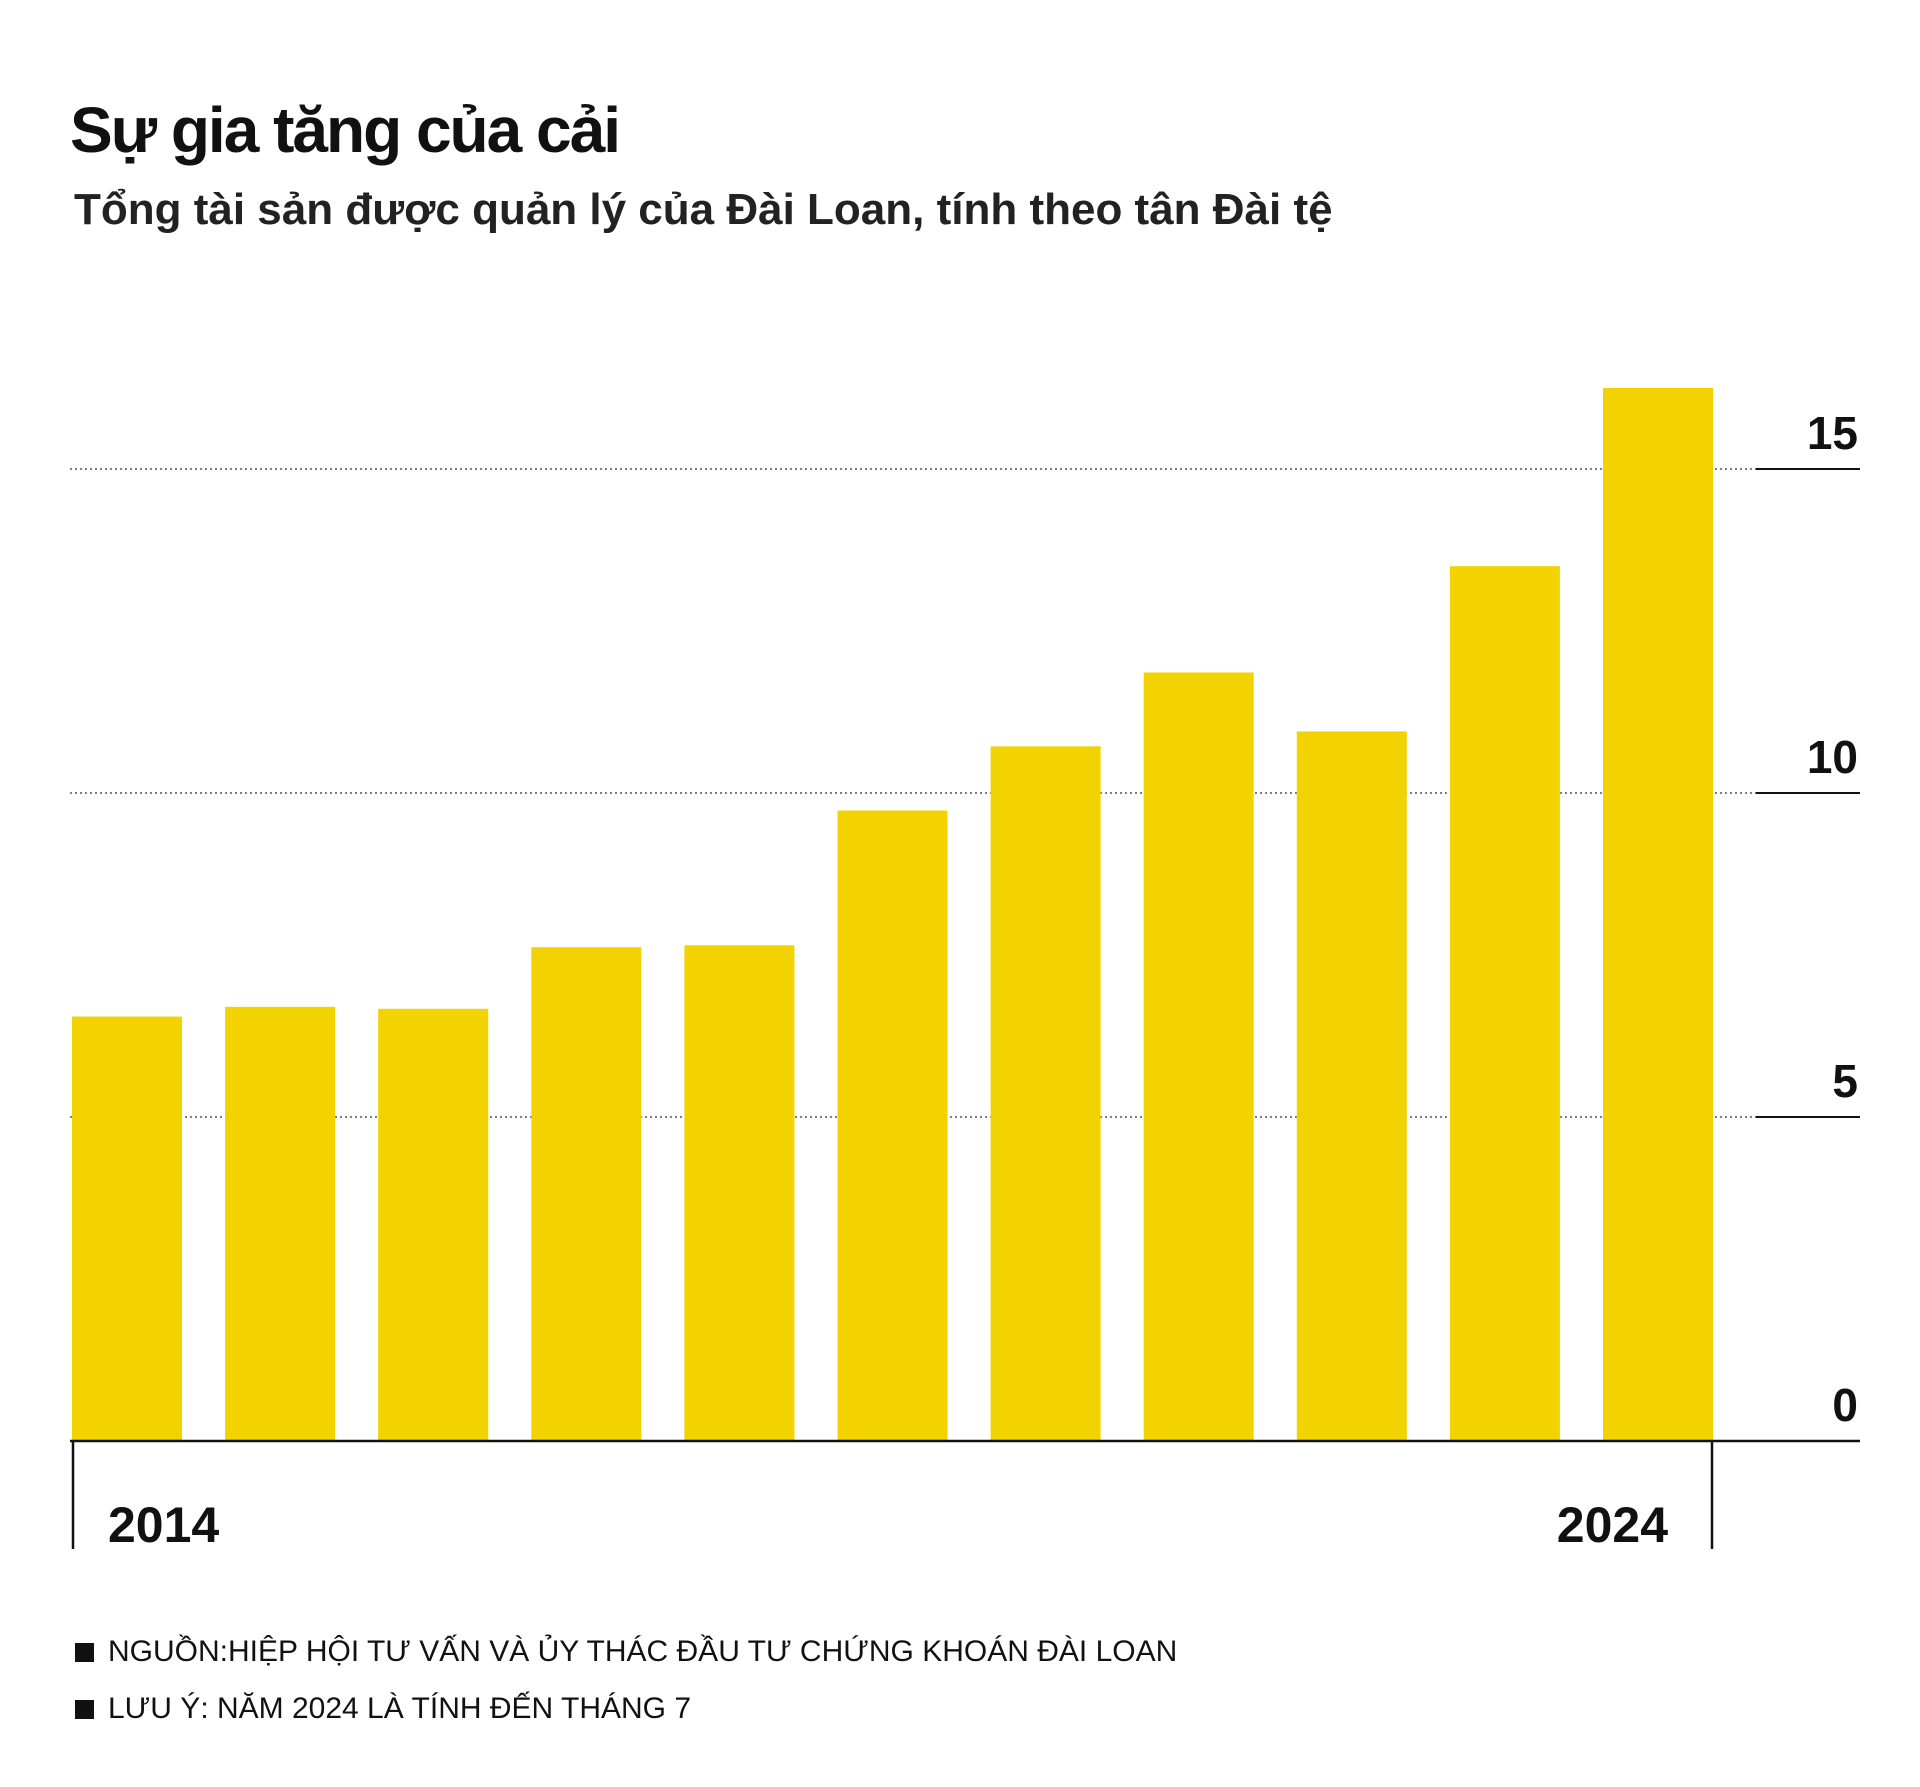 This screenshot has height=1787, width=1920. What do you see at coordinates (586, 1194) in the screenshot?
I see `bar-2017` at bounding box center [586, 1194].